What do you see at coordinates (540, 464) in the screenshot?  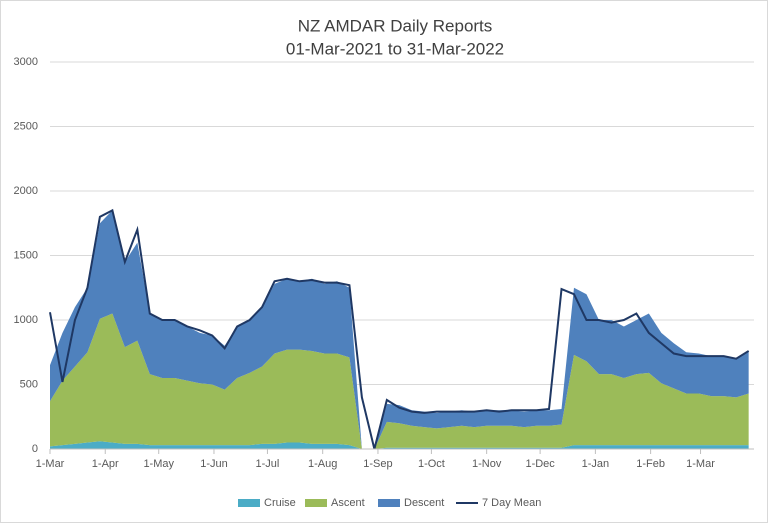 I see `x-tick-label: 1-Dec` at bounding box center [540, 464].